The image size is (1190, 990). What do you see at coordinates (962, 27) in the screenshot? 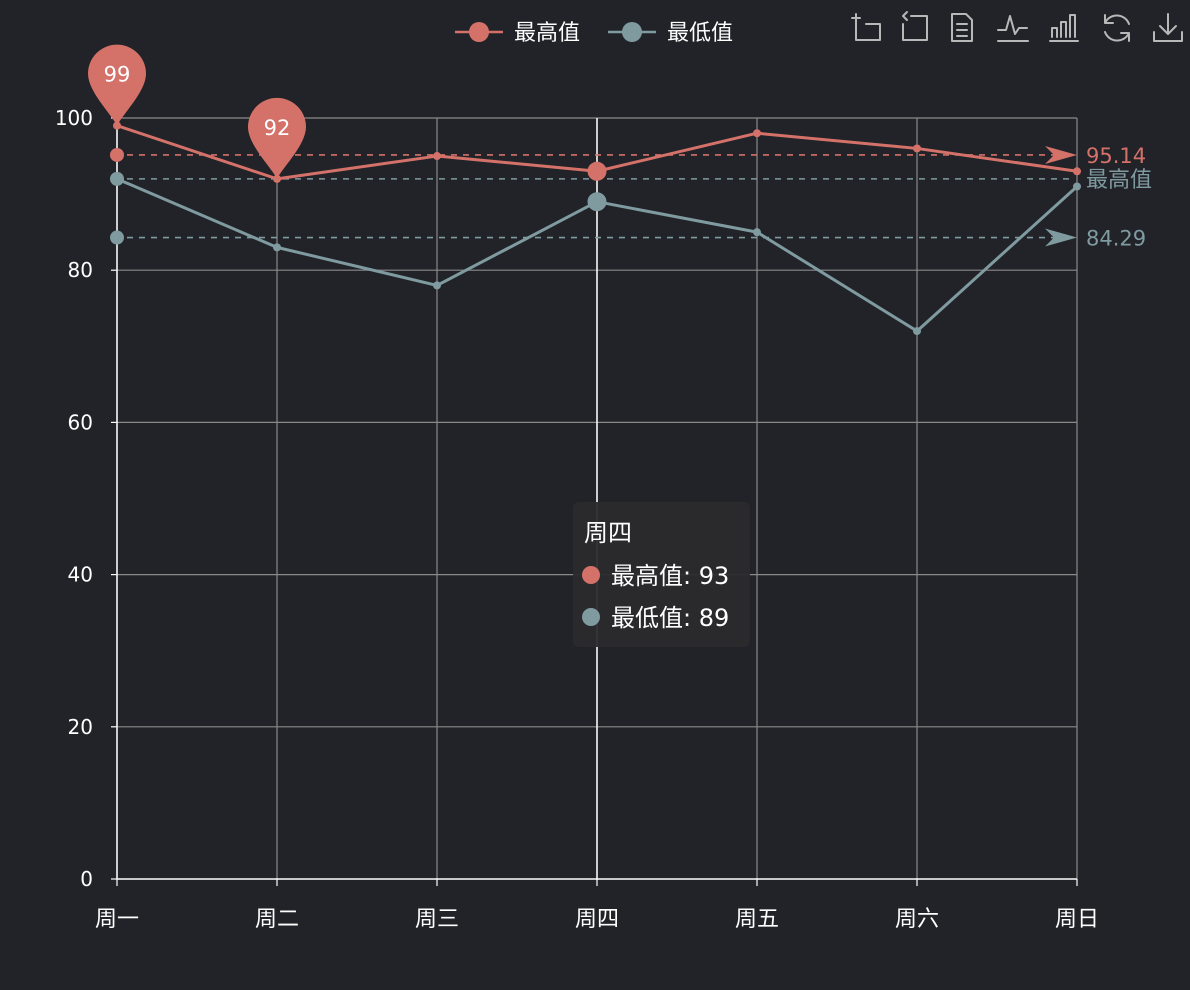
I see `data-view-icon` at bounding box center [962, 27].